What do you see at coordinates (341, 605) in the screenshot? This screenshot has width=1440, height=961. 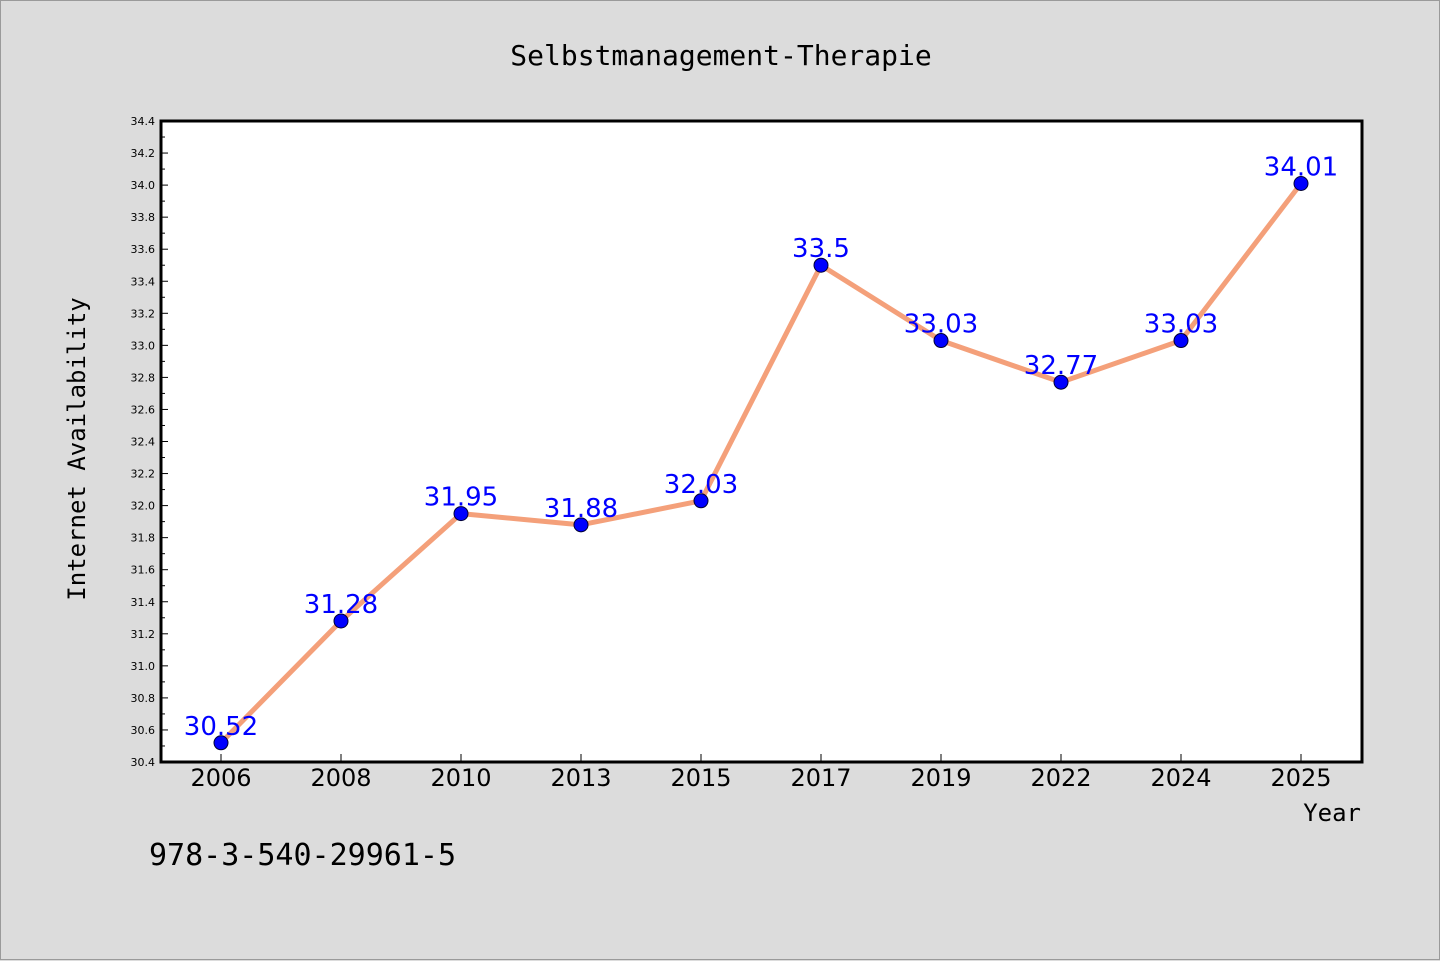 I see `data-label: 31.28` at bounding box center [341, 605].